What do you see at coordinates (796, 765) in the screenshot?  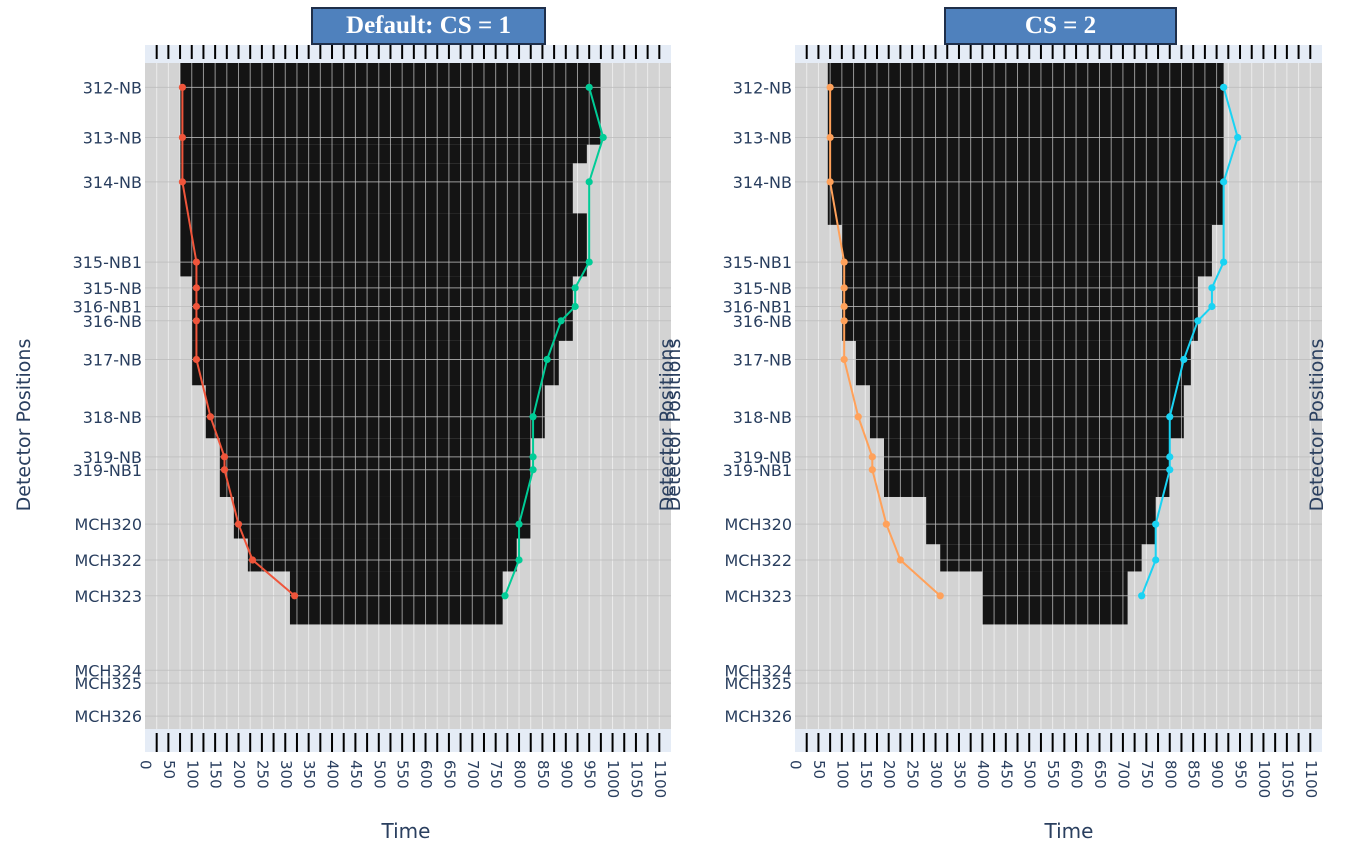 I see `x-tick-label: 0` at bounding box center [796, 765].